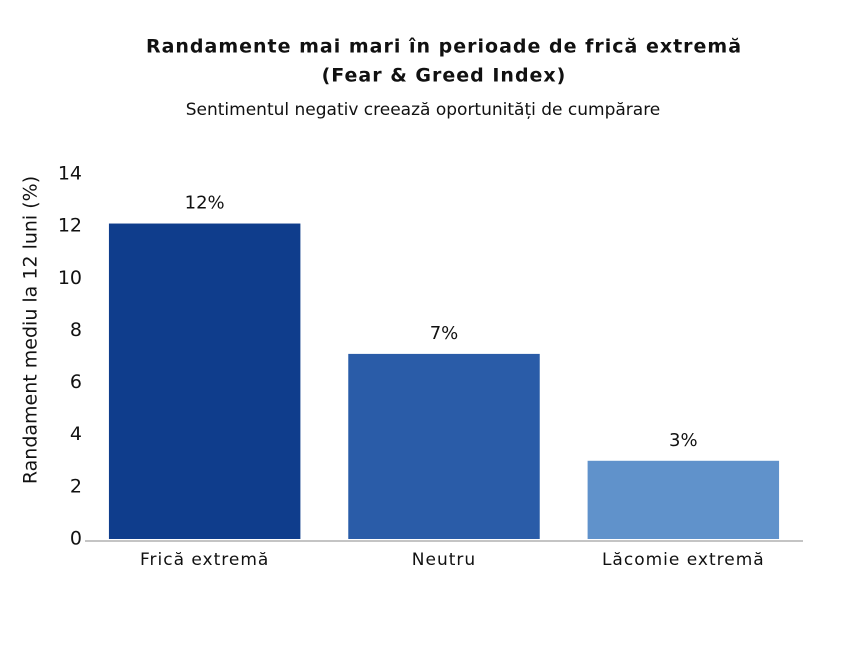 This screenshot has width=846, height=646. What do you see at coordinates (683, 560) in the screenshot?
I see `x-tick-label: Lăcomie extremă` at bounding box center [683, 560].